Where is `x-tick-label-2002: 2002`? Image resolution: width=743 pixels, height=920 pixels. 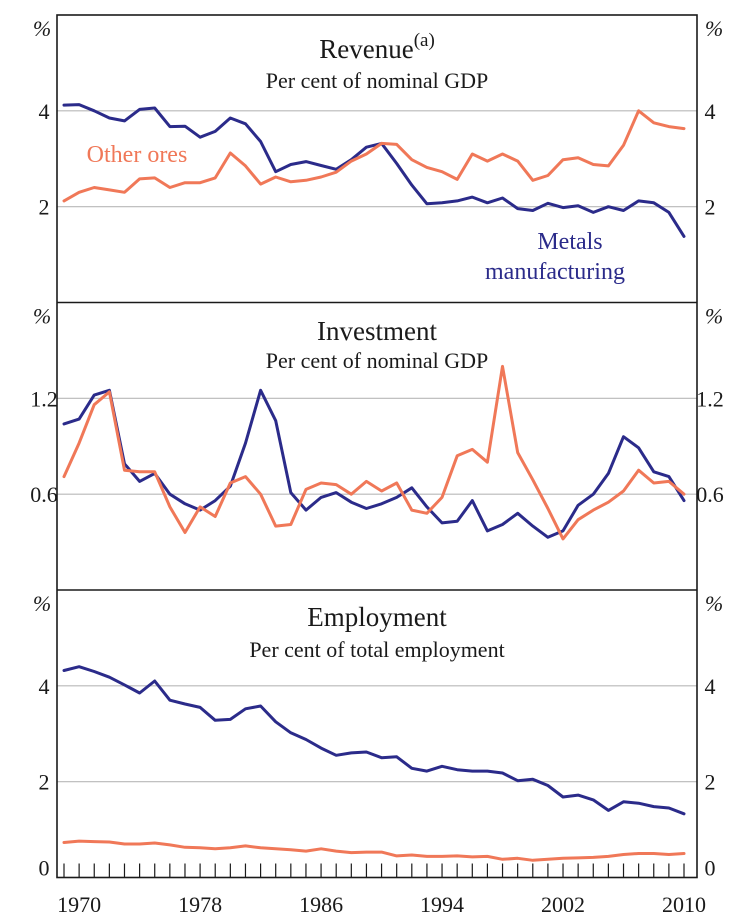 x-tick-label-2002: 2002 is located at coordinates (563, 904).